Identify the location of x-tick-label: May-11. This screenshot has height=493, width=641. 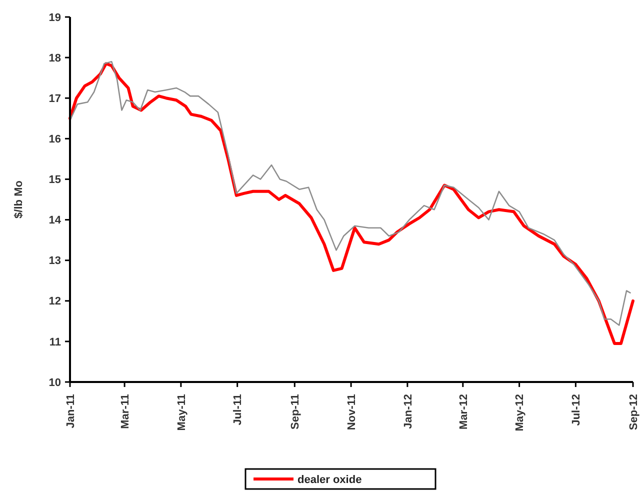
(182, 412).